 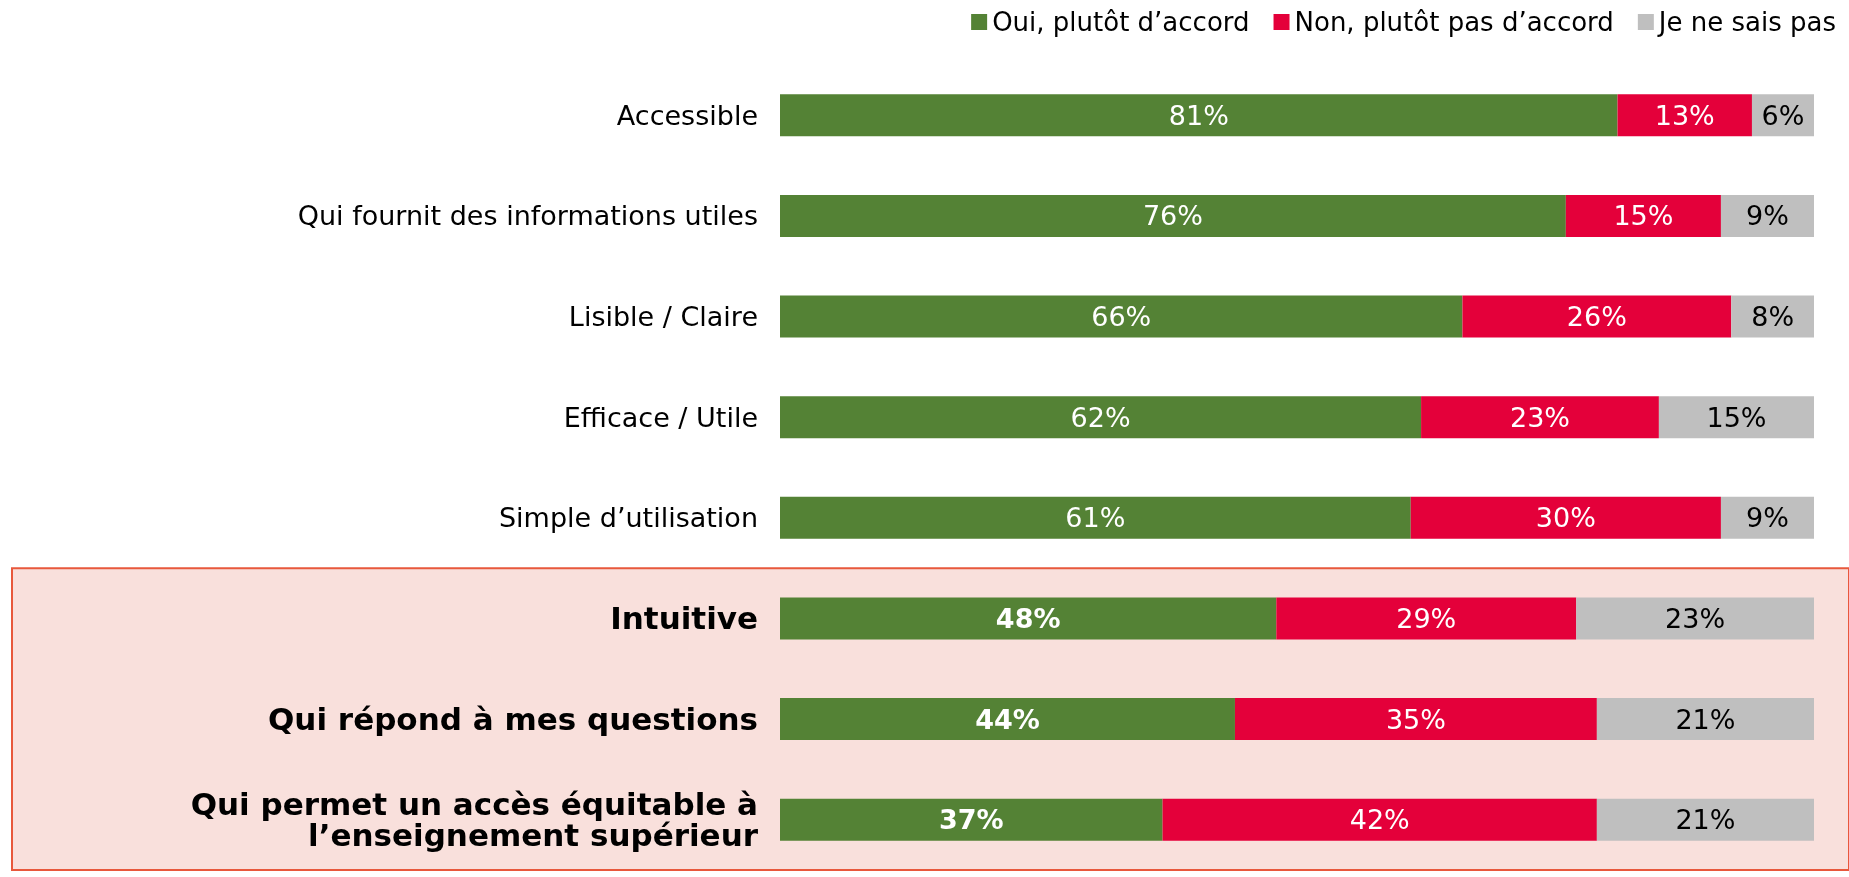 I want to click on data-label: 13%, so click(x=1684, y=115).